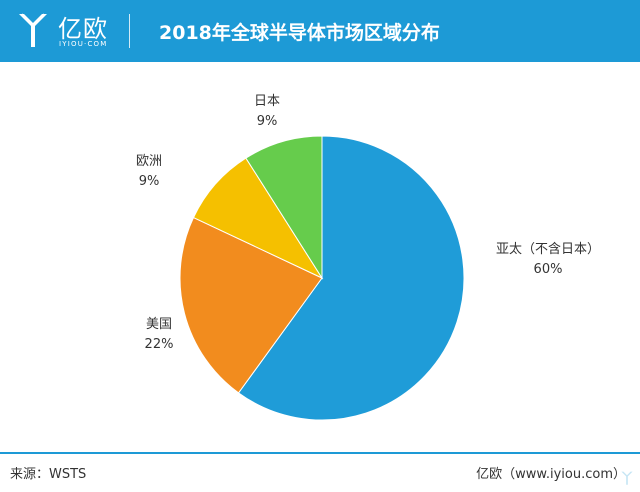  Describe the element at coordinates (267, 112) in the screenshot. I see `slice-label-japan: 日本 9%` at that location.